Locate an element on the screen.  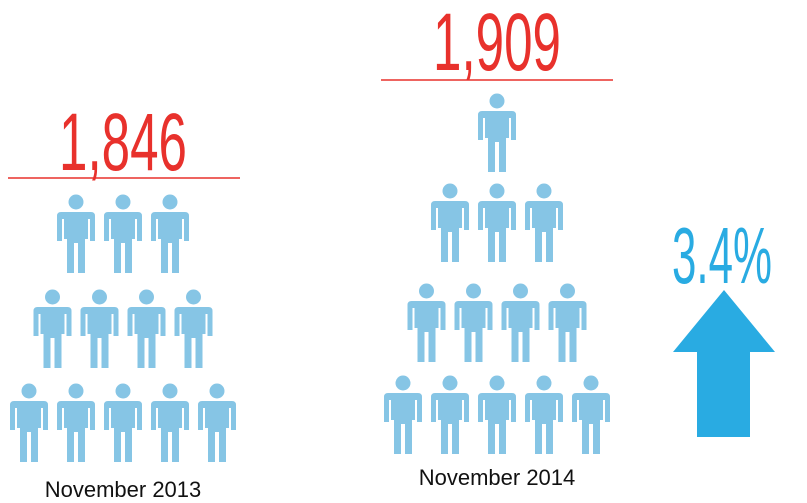
period-label: November 2014 is located at coordinates (497, 477).